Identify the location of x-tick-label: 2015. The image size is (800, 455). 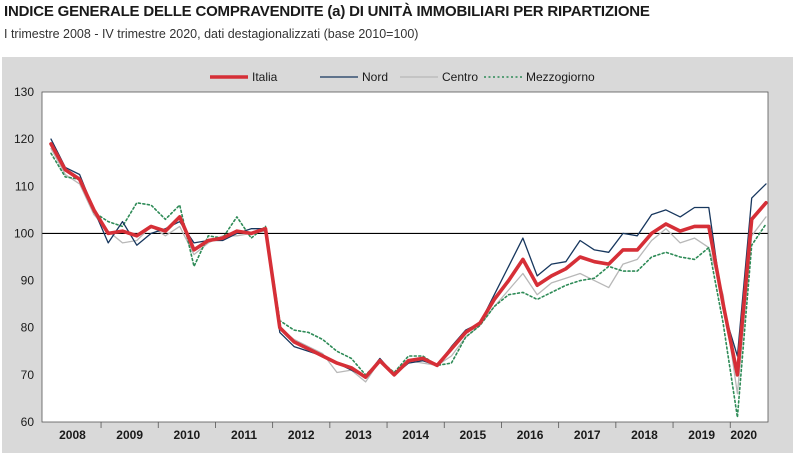
(472, 435).